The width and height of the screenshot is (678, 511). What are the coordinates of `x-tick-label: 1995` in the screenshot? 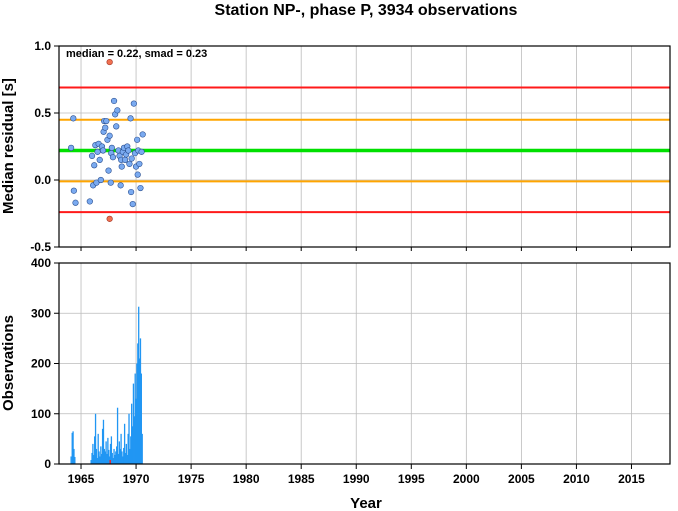 It's located at (411, 479).